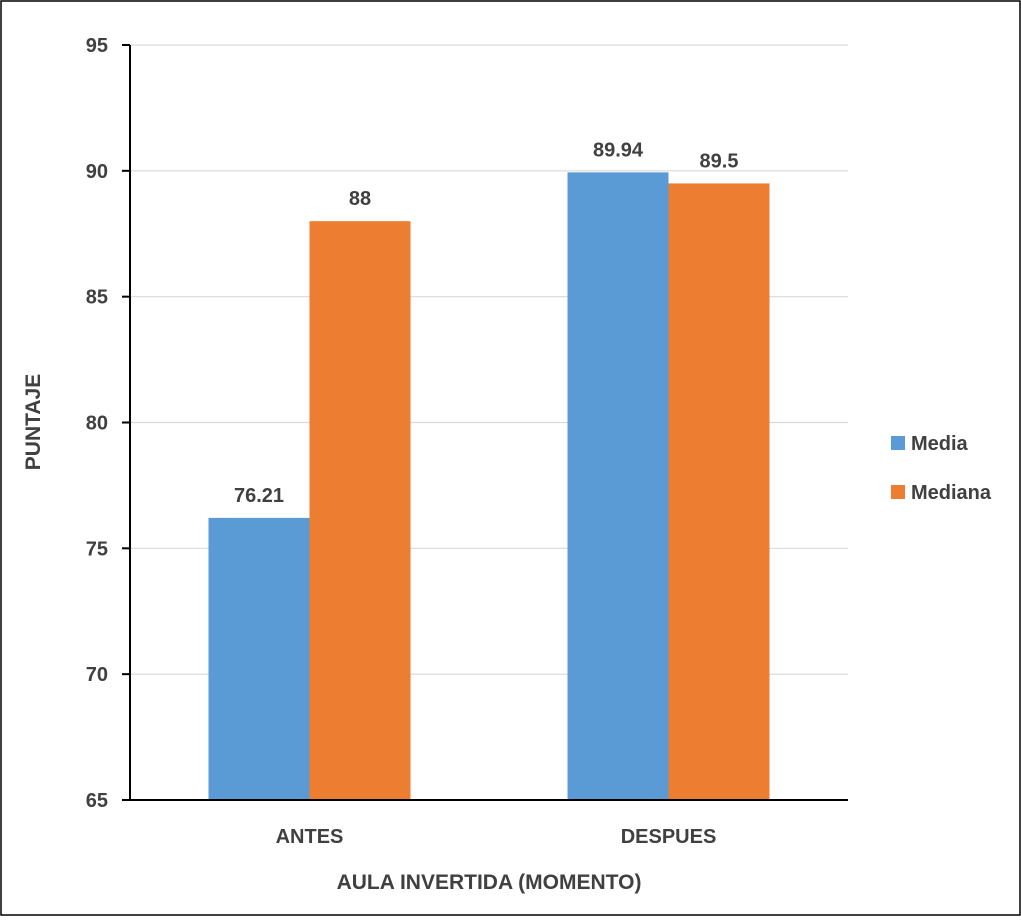  Describe the element at coordinates (941, 468) in the screenshot. I see `legend: Media Mediana` at that location.